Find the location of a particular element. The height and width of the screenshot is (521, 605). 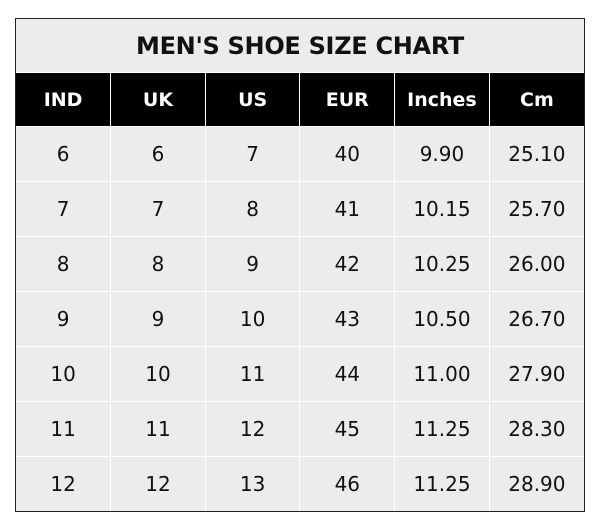

column-header: Inches is located at coordinates (442, 100).